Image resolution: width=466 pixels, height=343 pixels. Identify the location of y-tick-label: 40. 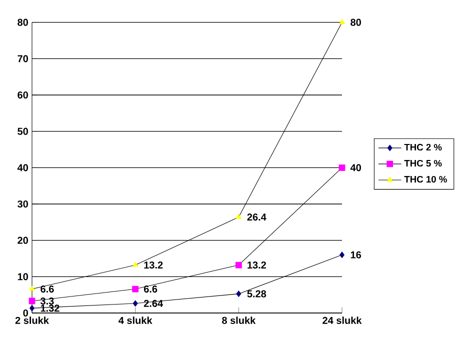
(22, 168).